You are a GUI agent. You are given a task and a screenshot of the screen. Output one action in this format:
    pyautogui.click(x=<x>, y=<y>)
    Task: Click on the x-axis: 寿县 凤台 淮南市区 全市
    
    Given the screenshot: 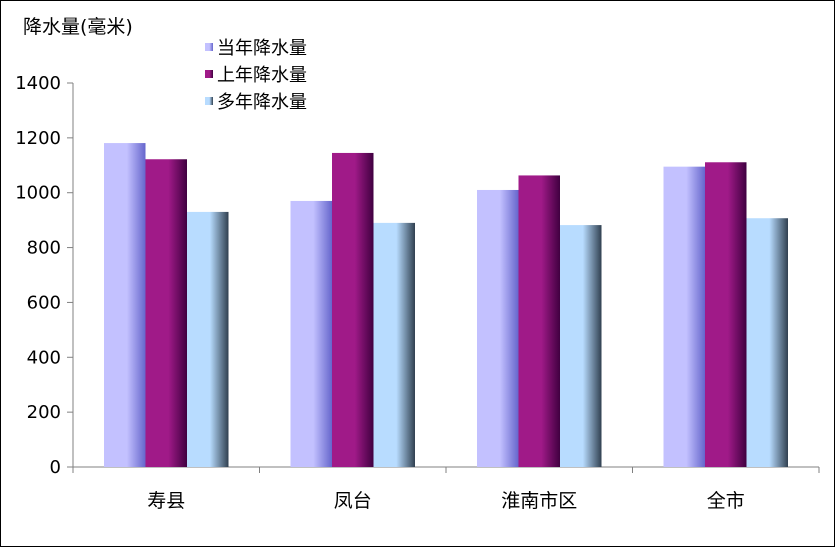 What is the action you would take?
    pyautogui.click(x=446, y=489)
    